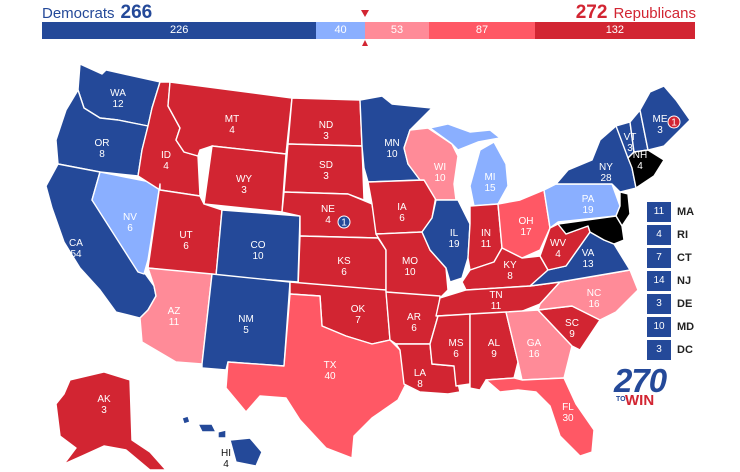 Image resolution: width=740 pixels, height=472 pixels. I want to click on state-hi, so click(246, 452).